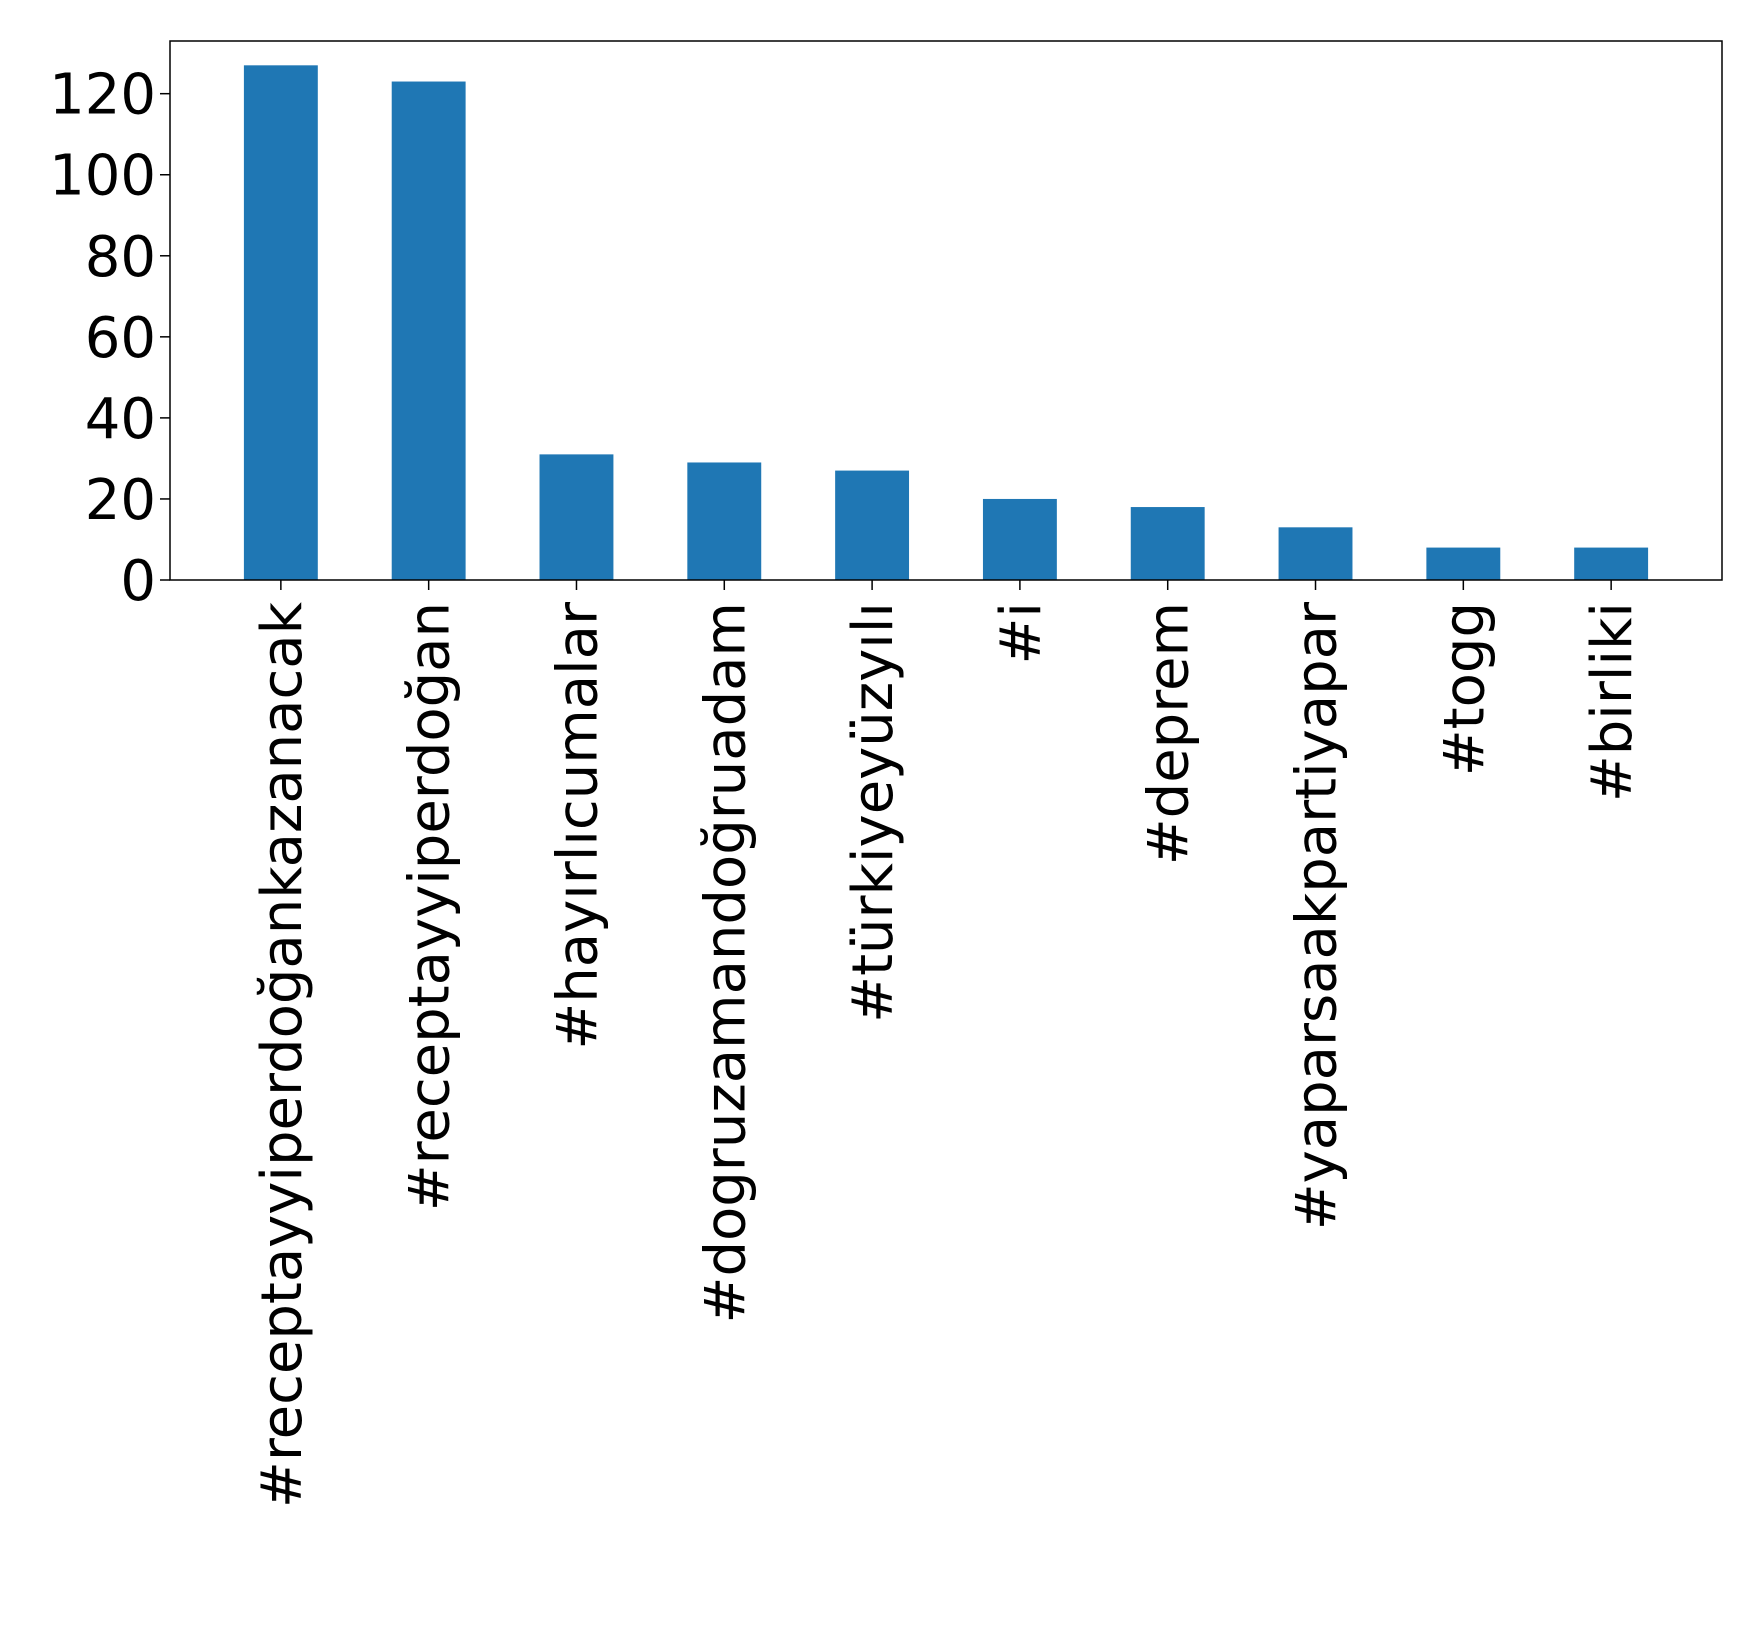 This screenshot has width=1758, height=1639. Describe the element at coordinates (120, 419) in the screenshot. I see `y-tick-label: 40` at that location.